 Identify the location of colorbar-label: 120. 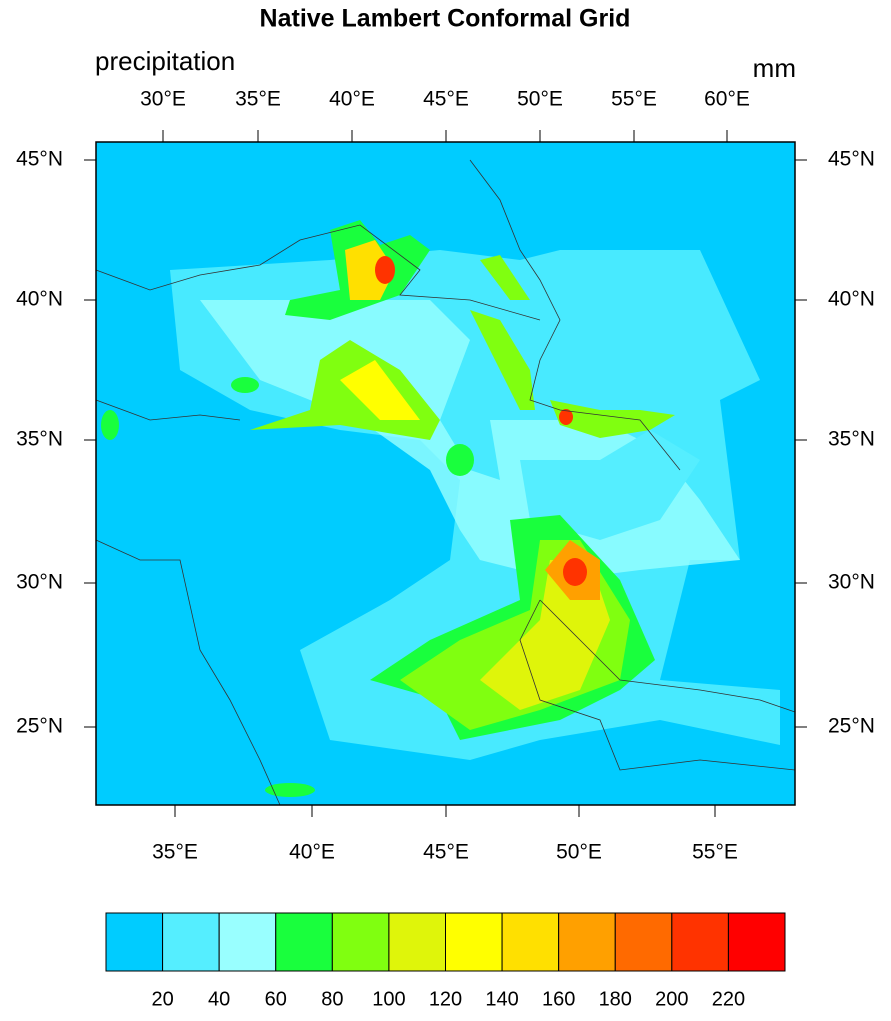
(445, 999).